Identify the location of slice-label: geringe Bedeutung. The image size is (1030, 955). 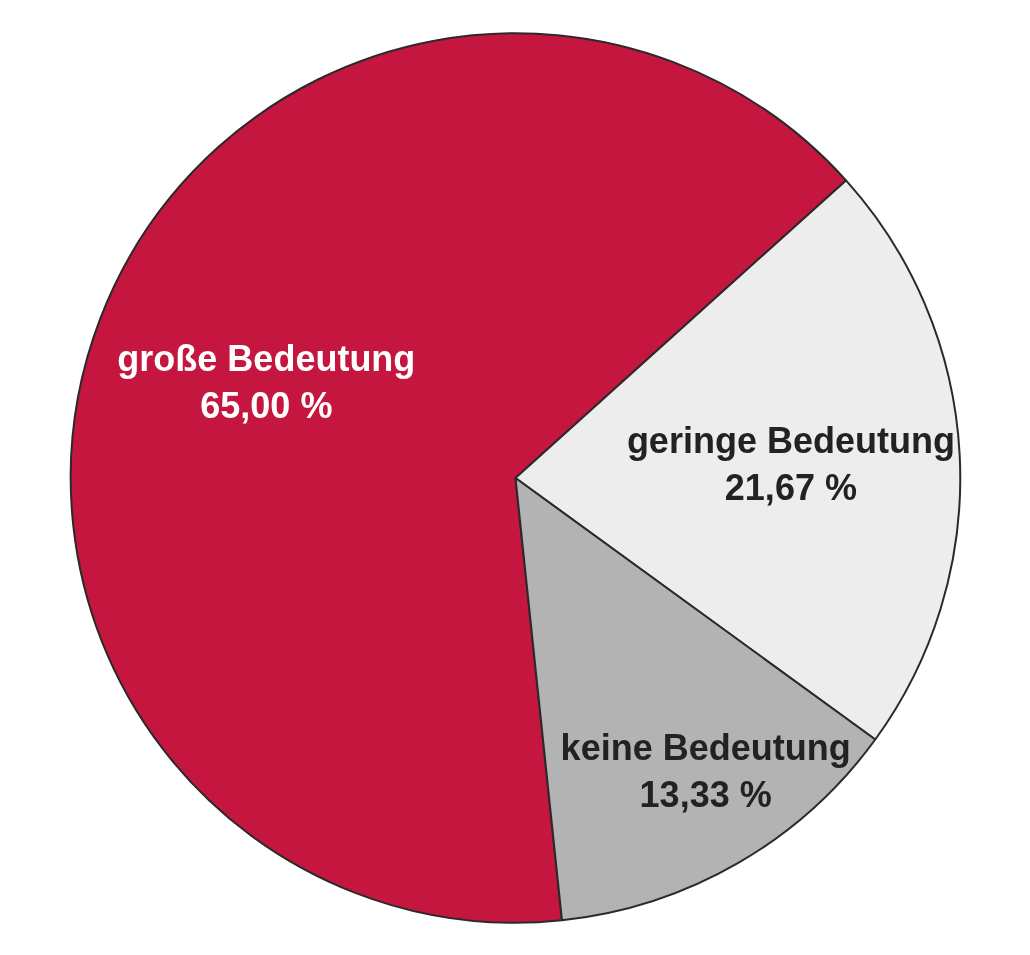
(790, 440).